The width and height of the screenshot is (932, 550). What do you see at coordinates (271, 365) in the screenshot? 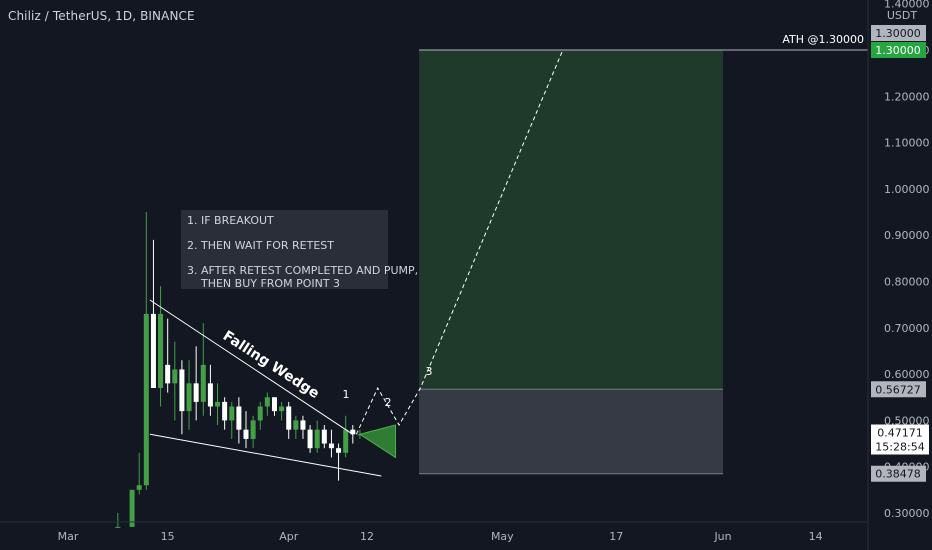
I see `wedge-label: Falling Wedge` at bounding box center [271, 365].